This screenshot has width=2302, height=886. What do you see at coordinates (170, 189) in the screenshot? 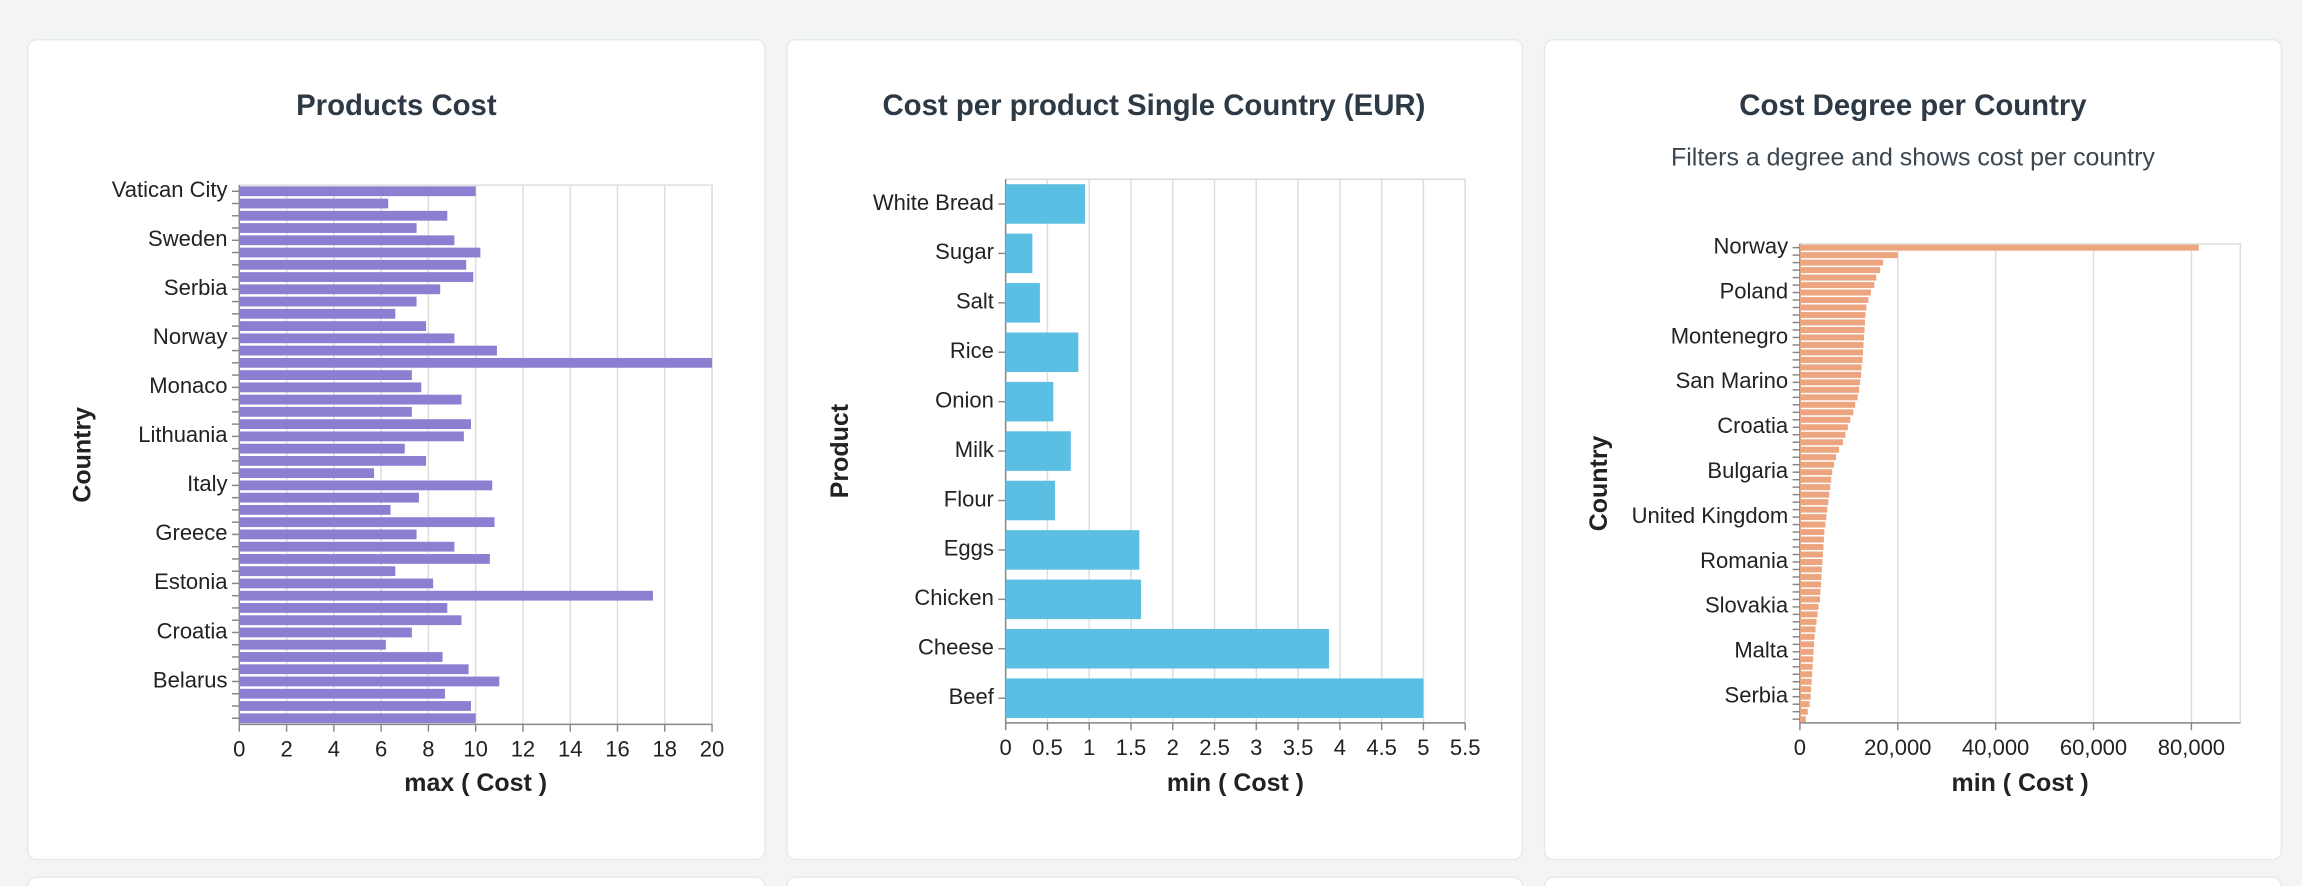
I see `y-tick-label: Vatican City` at bounding box center [170, 189].